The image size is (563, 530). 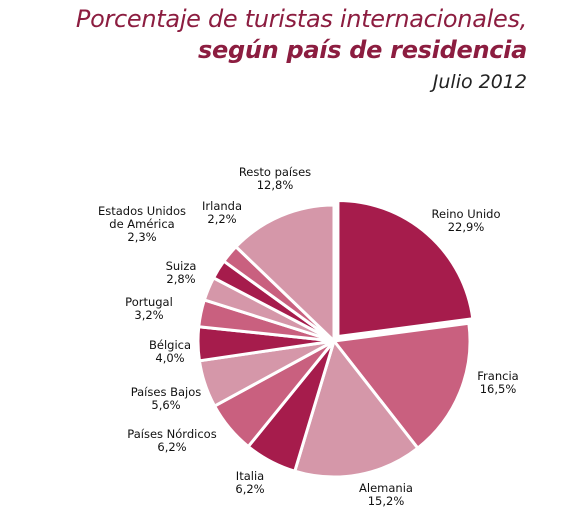 I want to click on slice-label-name: Bélgica, so click(x=170, y=345).